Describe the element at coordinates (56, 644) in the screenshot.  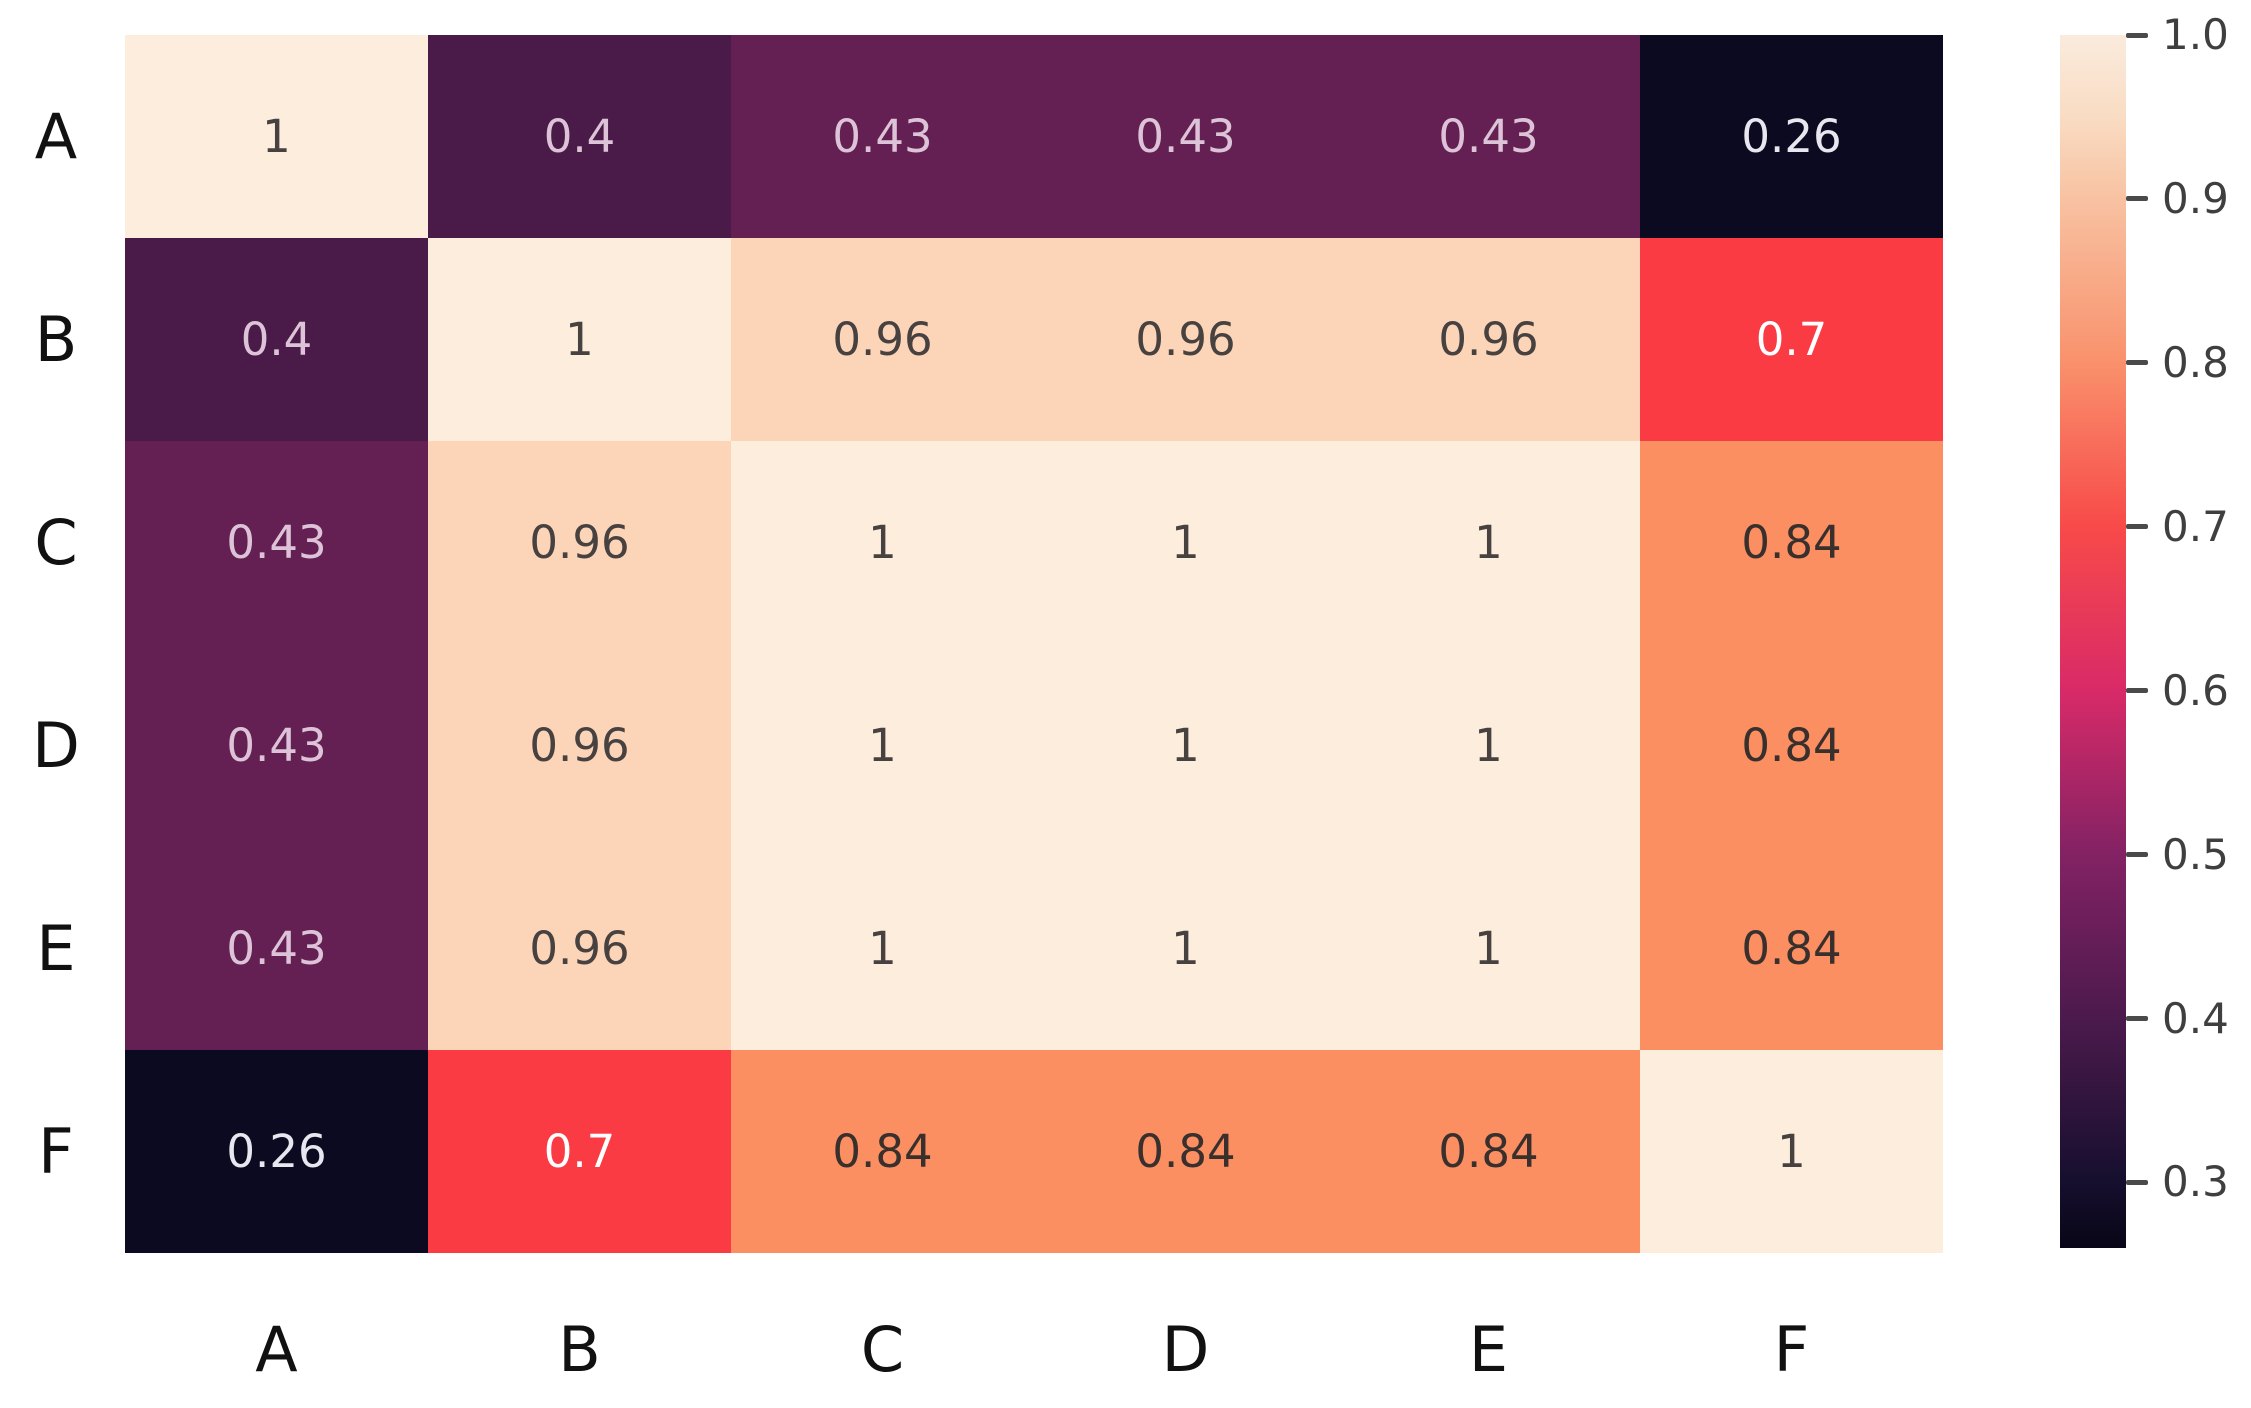
I see `y-axis-labels: A B C D E F` at that location.